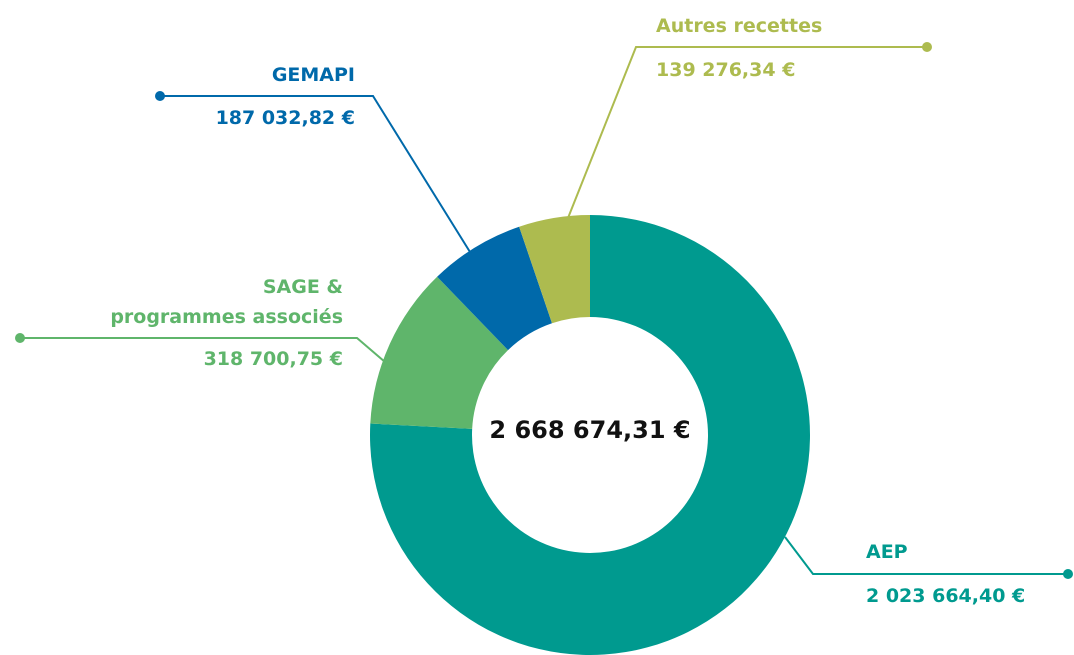 This screenshot has width=1074, height=655. I want to click on category-label: GEMAPI, so click(313, 75).